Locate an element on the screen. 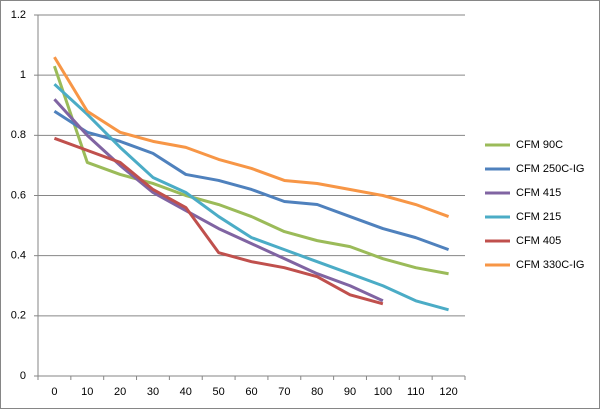 The width and height of the screenshot is (601, 410). x-tick-label: 20 is located at coordinates (120, 392).